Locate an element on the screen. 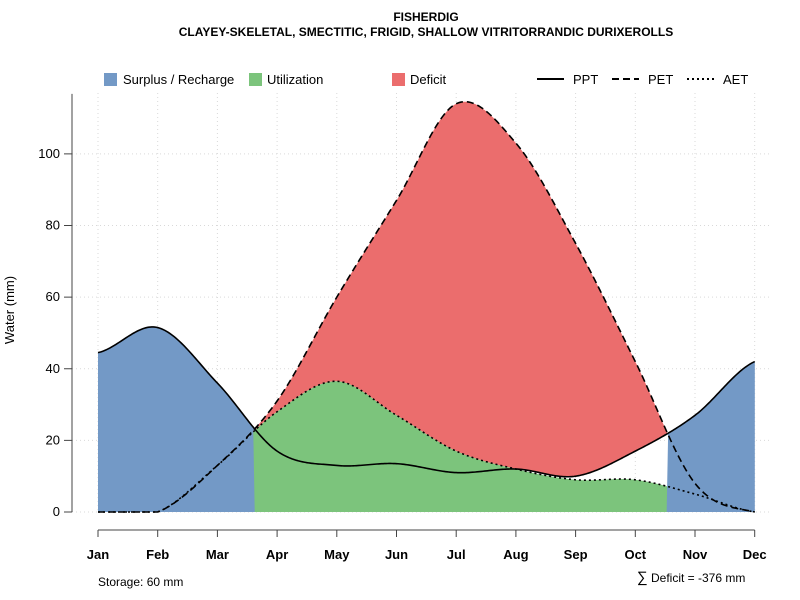  x-tick-label-jul: Jul is located at coordinates (456, 554).